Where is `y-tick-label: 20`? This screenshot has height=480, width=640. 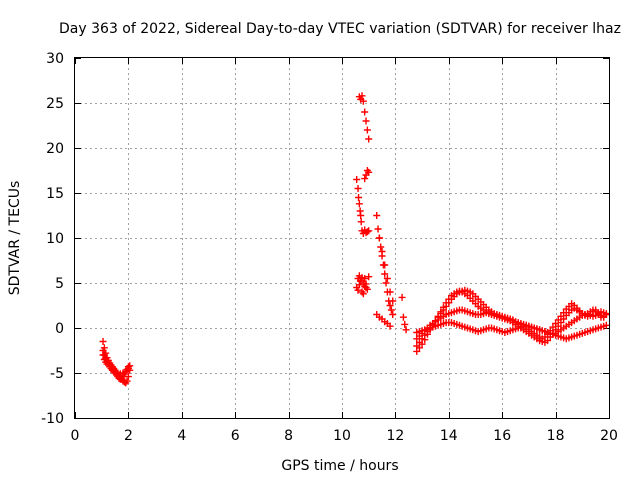
y-tick-label: 20 is located at coordinates (55, 149).